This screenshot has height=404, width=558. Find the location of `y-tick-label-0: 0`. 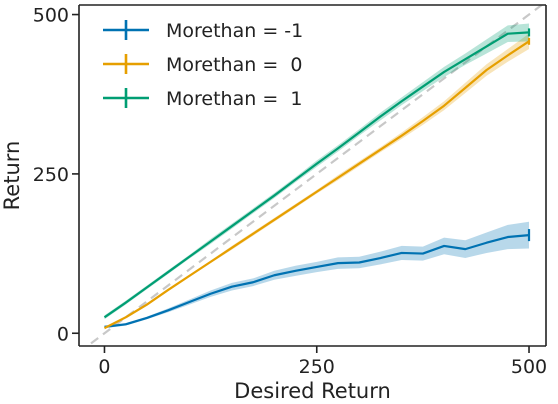

y-tick-label-0: 0 is located at coordinates (63, 334).